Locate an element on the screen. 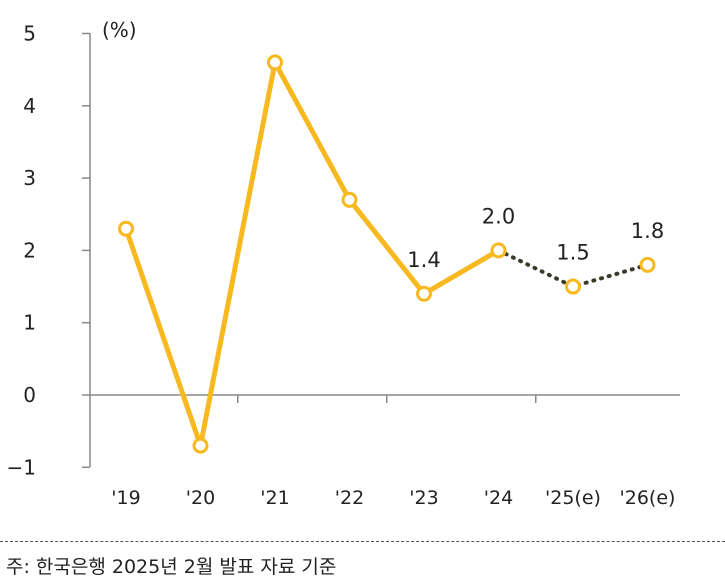 The image size is (725, 587). y-tick-label: 2 is located at coordinates (29, 250).